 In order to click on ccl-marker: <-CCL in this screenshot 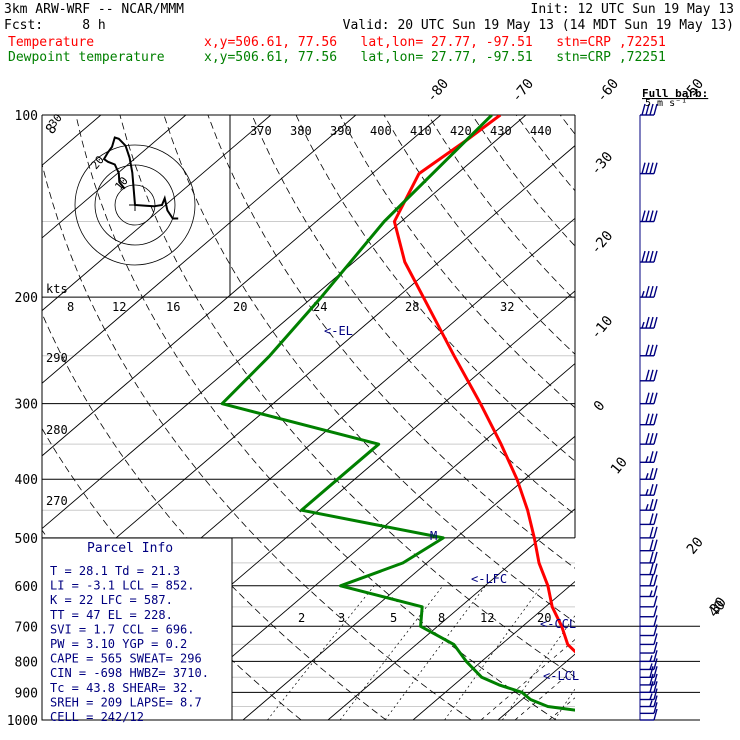, I will do `click(558, 624)`.